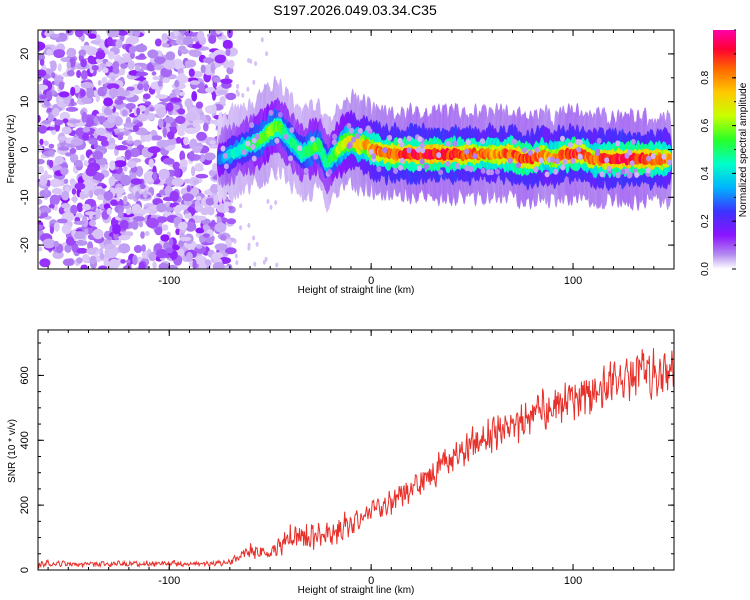 The image size is (750, 600). I want to click on colorbar-gradient, so click(724, 149).